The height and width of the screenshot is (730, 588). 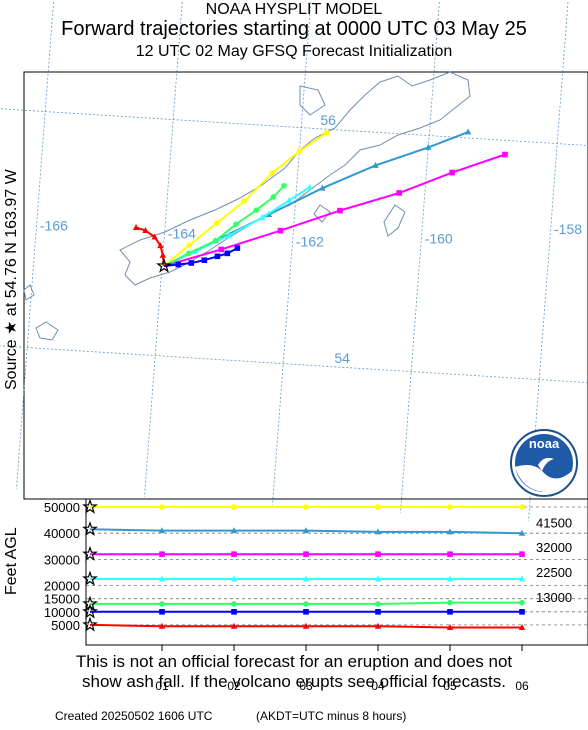 I want to click on time-tick-label: 02, so click(x=234, y=686).